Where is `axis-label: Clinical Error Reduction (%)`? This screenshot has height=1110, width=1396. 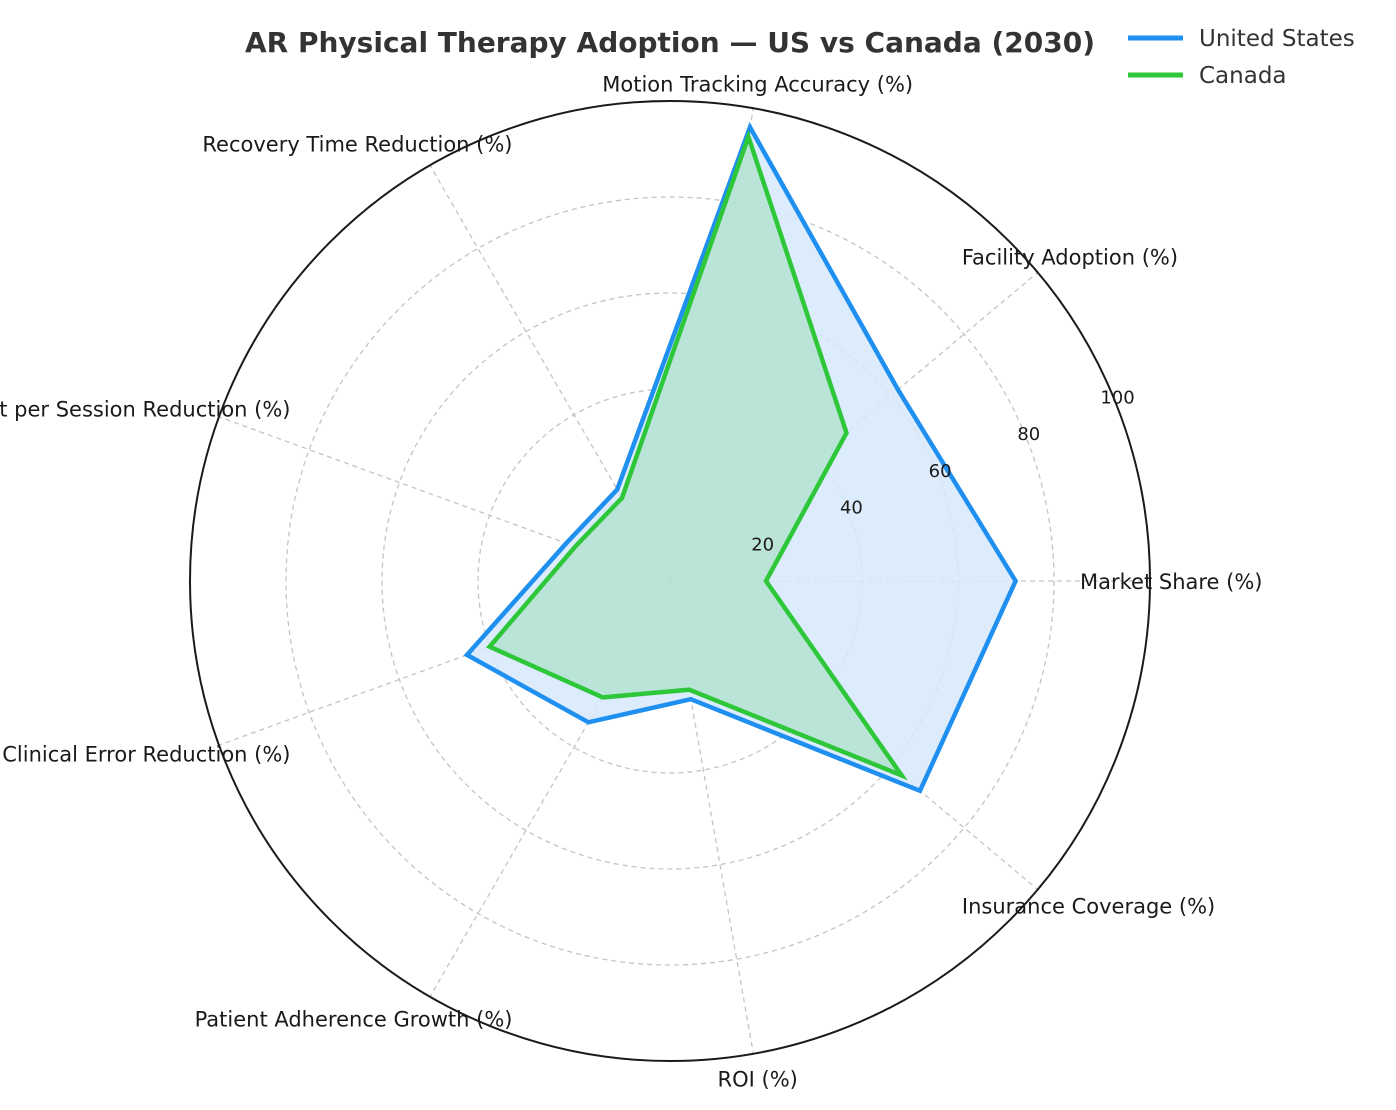
axis-label: Clinical Error Reduction (%) is located at coordinates (146, 755).